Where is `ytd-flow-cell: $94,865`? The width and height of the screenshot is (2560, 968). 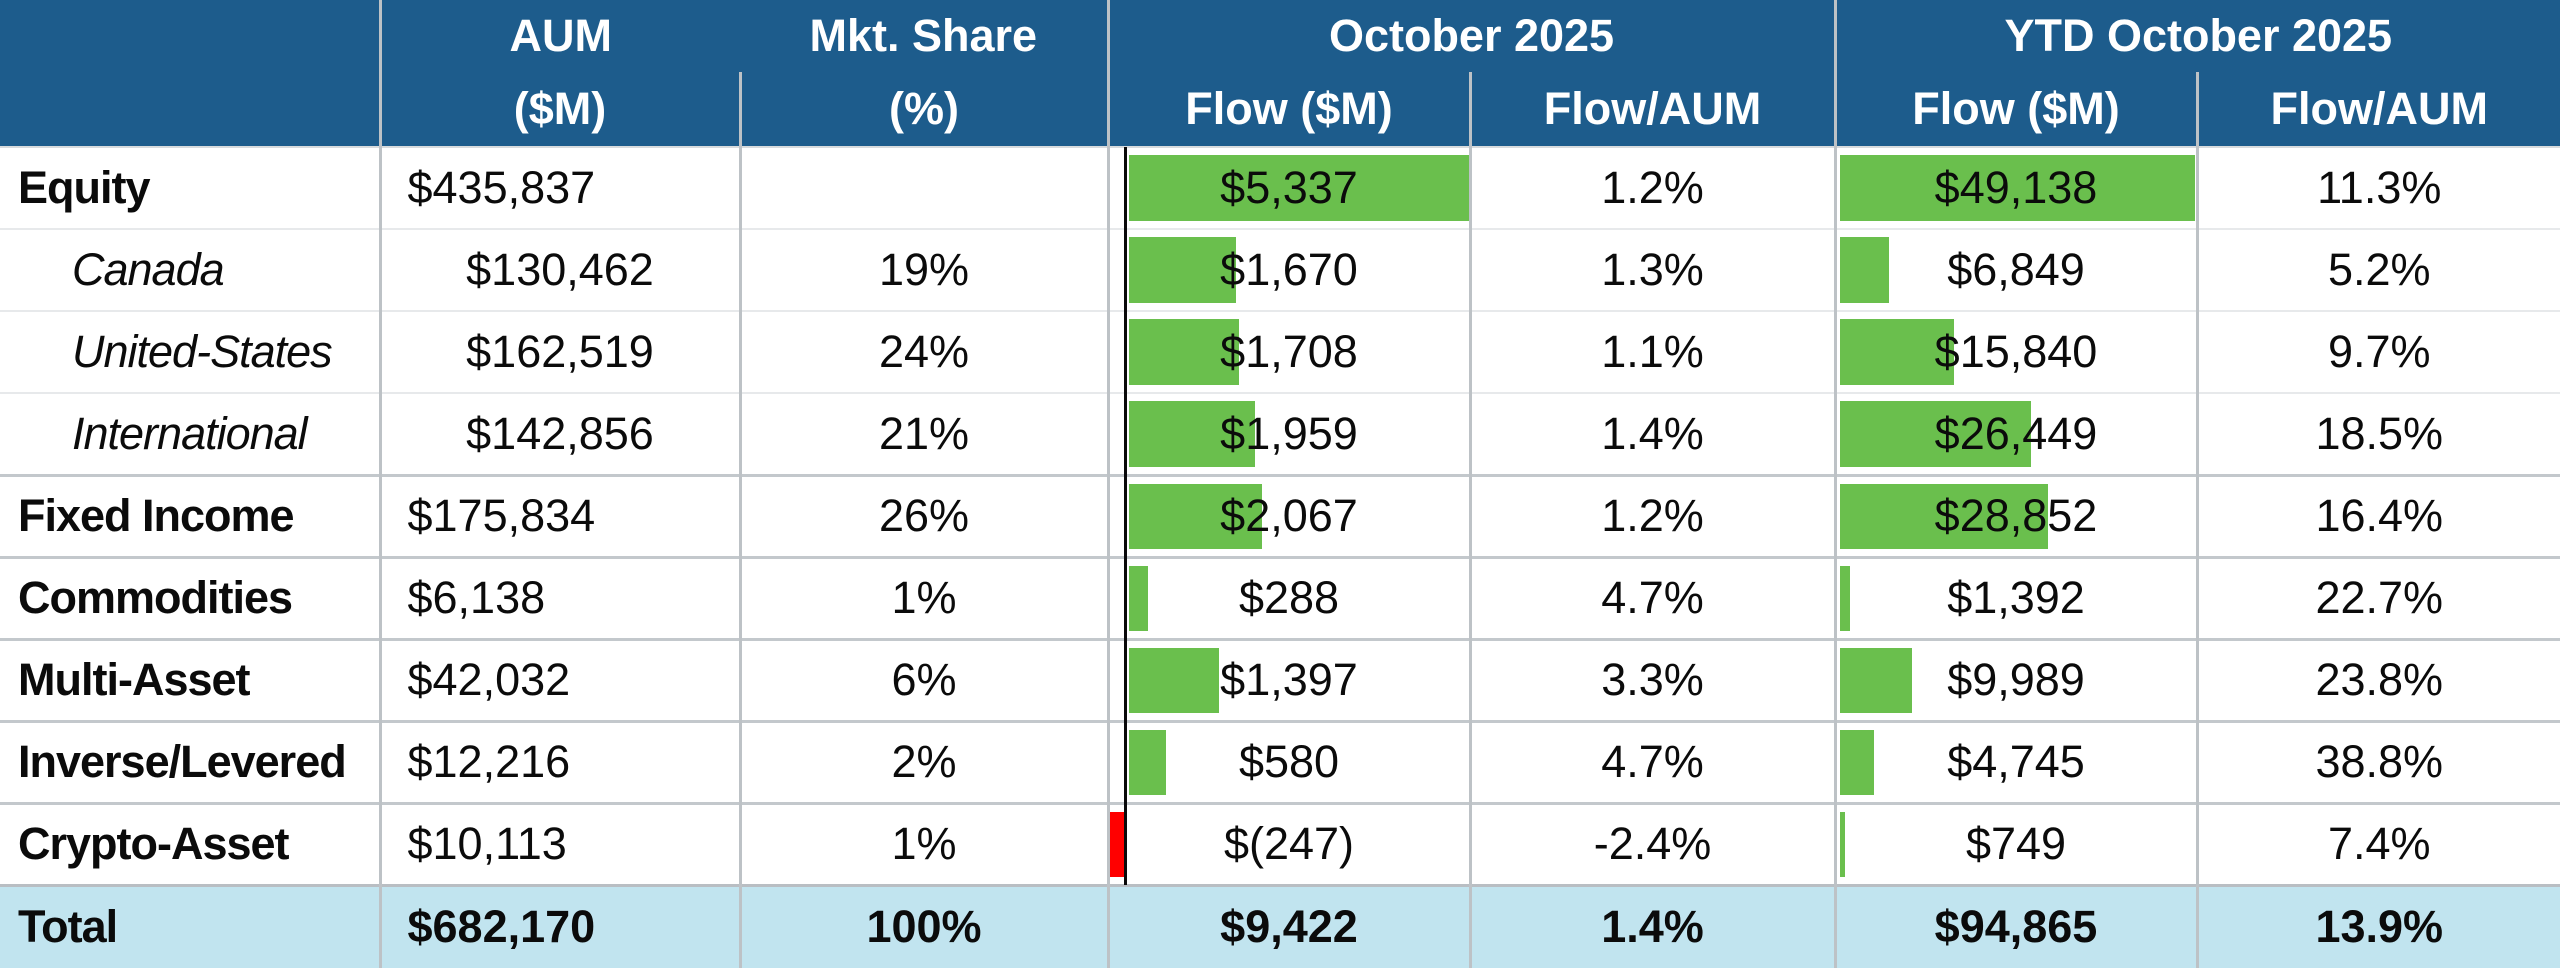
ytd-flow-cell: $94,865 is located at coordinates (2015, 925).